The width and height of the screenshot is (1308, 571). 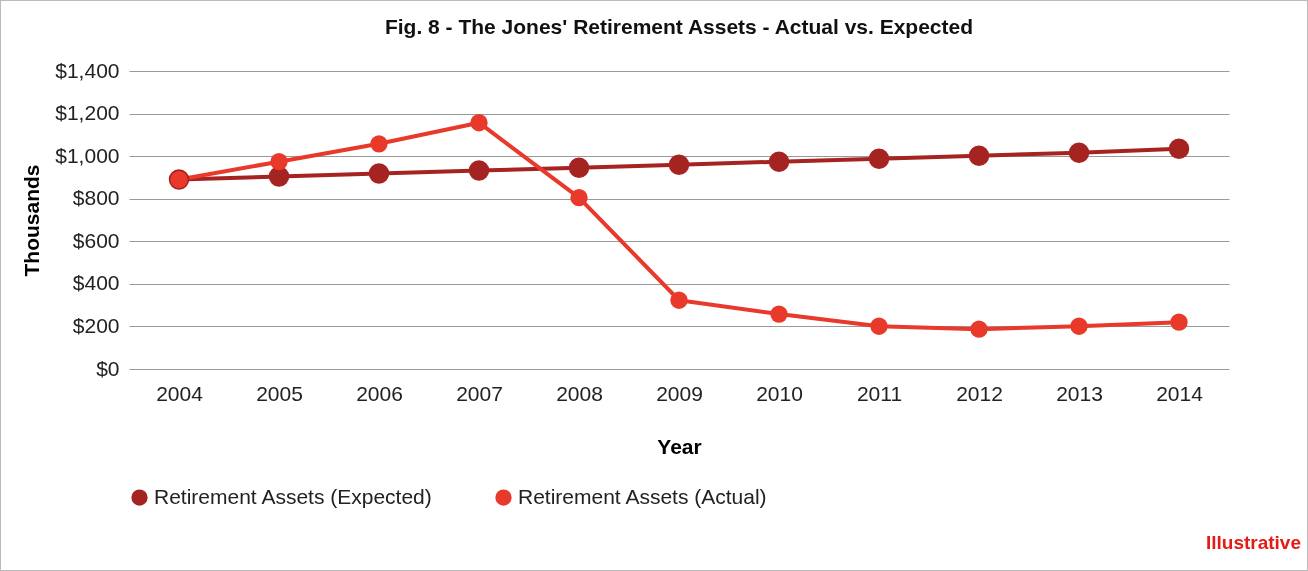 What do you see at coordinates (979, 393) in the screenshot?
I see `x-tick-label: 2012` at bounding box center [979, 393].